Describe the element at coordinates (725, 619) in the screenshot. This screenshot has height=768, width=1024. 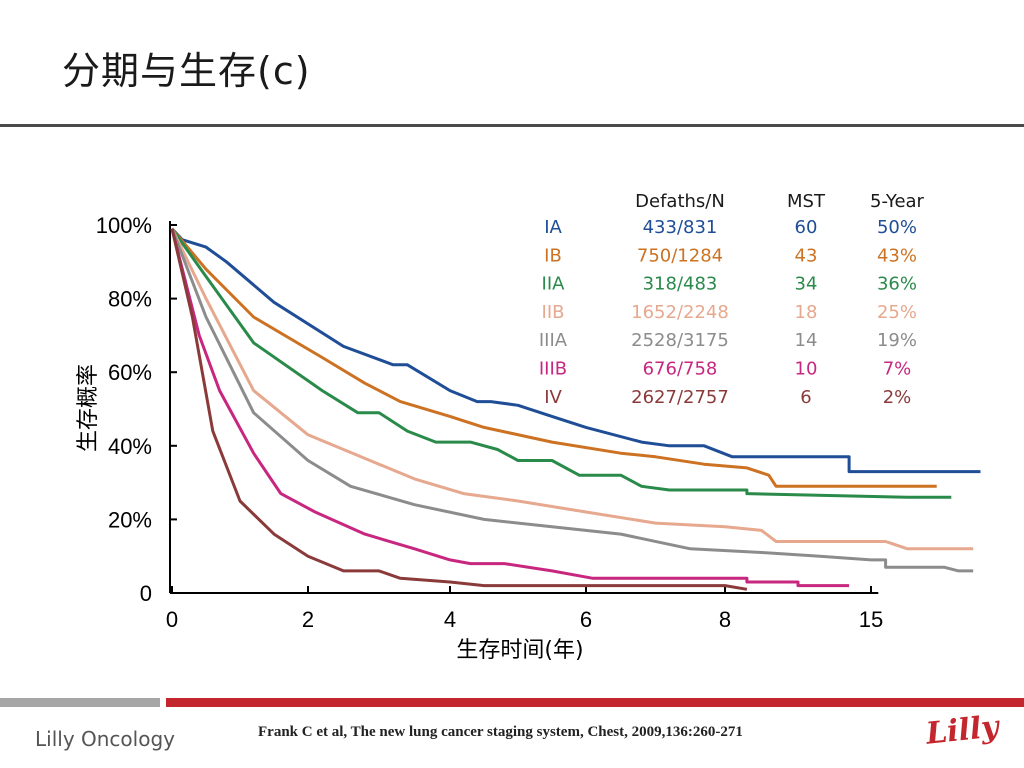
I see `x-tick-label: 8` at that location.